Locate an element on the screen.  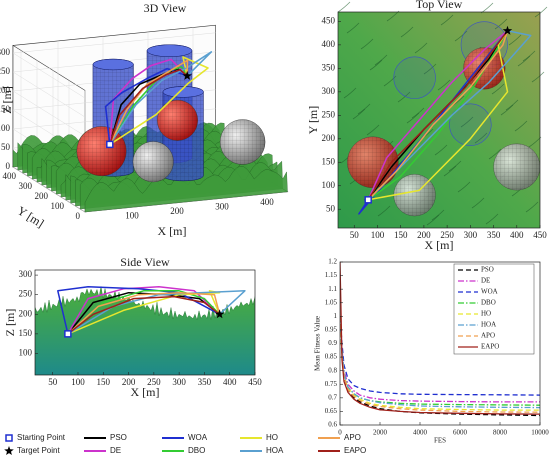
y-tick-label: 150 is located at coordinates (26, 333).